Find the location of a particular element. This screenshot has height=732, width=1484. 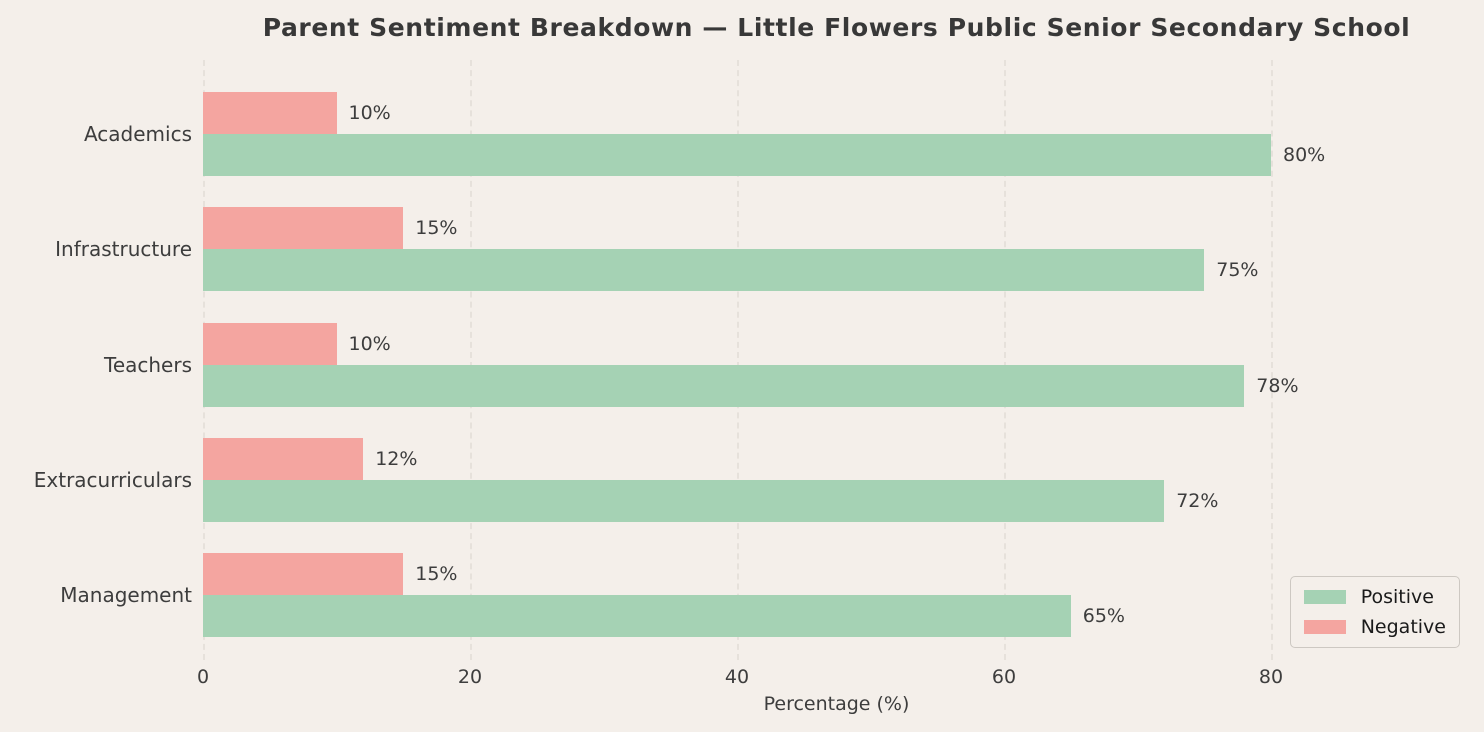

bar-positive-extracurriculars is located at coordinates (684, 500).